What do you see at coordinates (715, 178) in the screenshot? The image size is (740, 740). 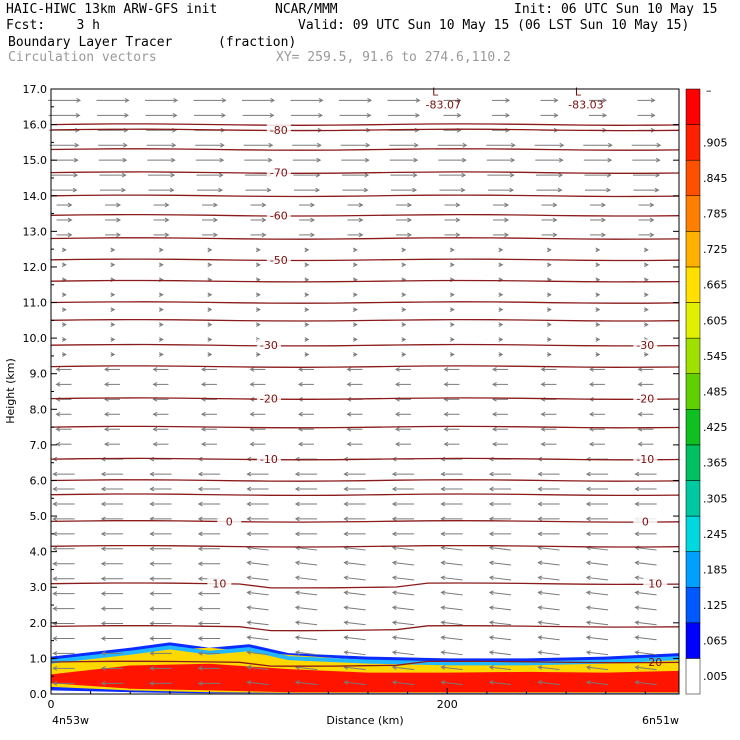 I see `colorbar-label: .845` at bounding box center [715, 178].